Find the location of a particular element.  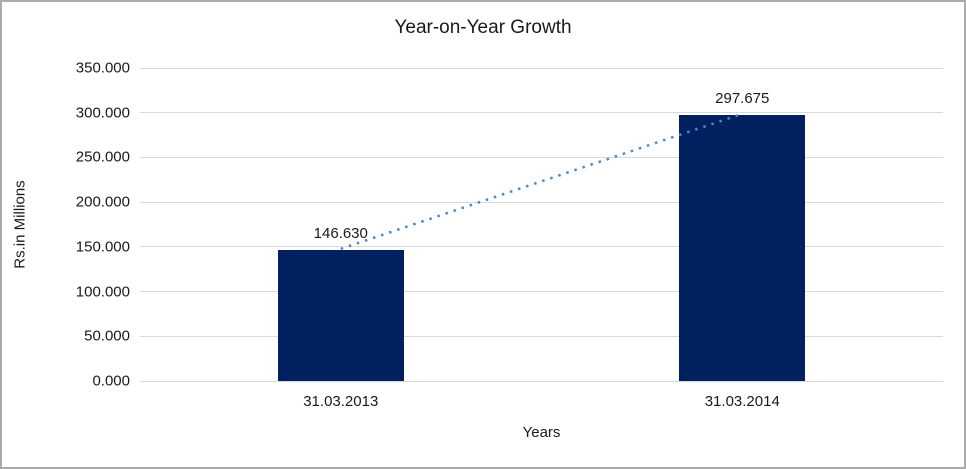

y-axis-title: Rs.in Millions is located at coordinates (20, 224).